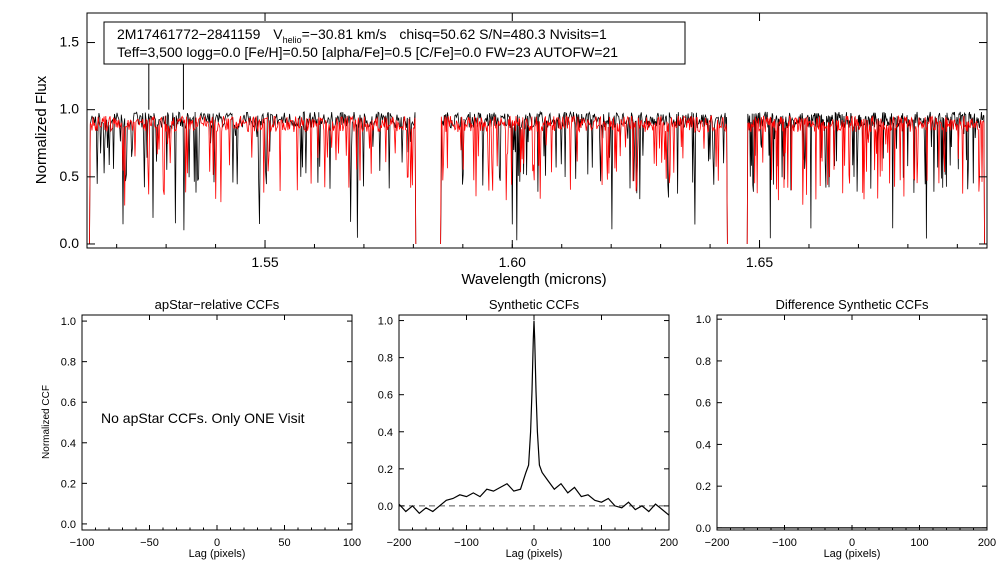  Describe the element at coordinates (46, 422) in the screenshot. I see `apstar-ccf-ylabel: Normalized CCF` at that location.